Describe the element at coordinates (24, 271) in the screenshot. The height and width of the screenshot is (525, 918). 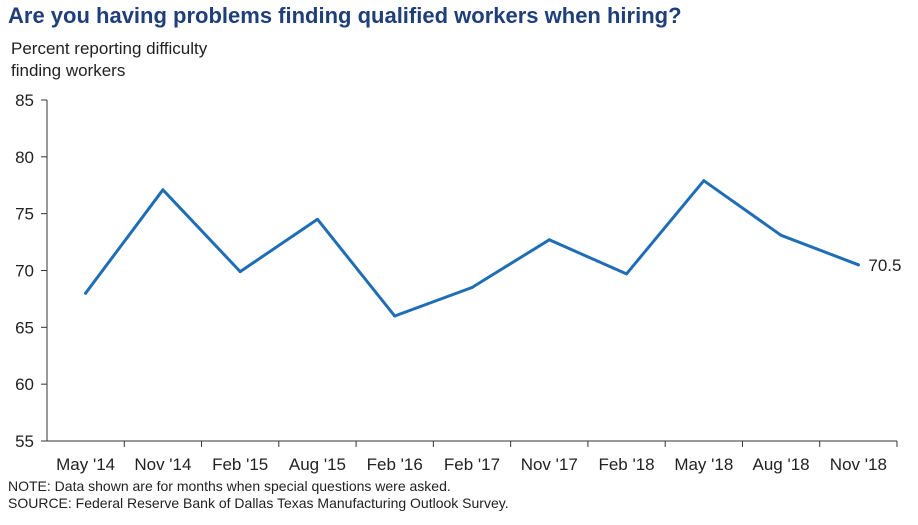
I see `y-tick-label: 70` at that location.